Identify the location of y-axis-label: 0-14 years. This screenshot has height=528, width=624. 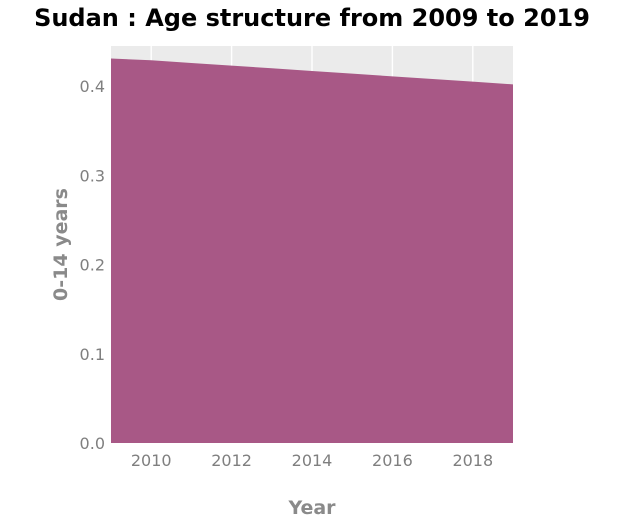
(61, 244).